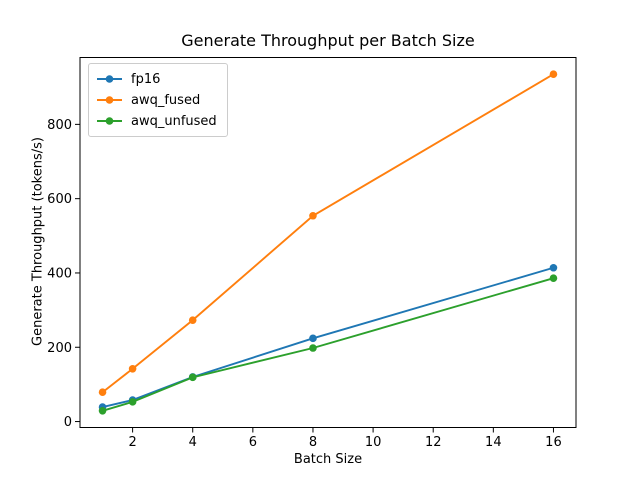 This screenshot has height=480, width=640. Describe the element at coordinates (553, 442) in the screenshot. I see `x-tick-label: 16` at that location.